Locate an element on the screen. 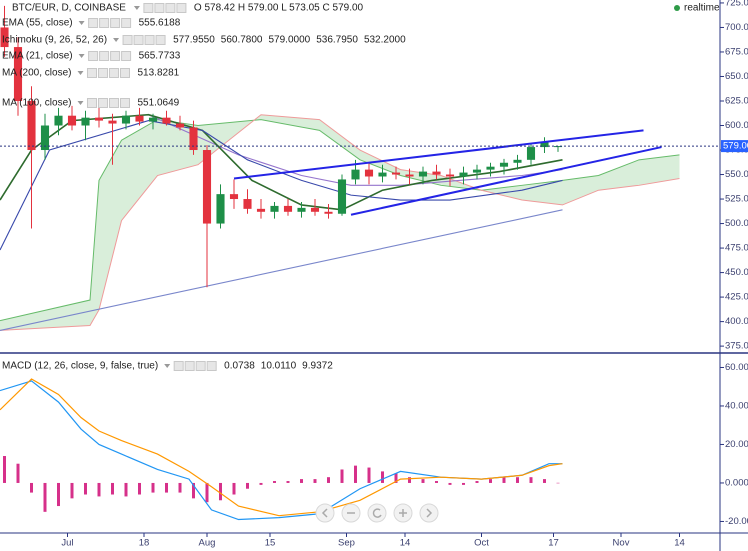  legend-name: MACD (12, 26, close, 9, false, true) is located at coordinates (80, 366).